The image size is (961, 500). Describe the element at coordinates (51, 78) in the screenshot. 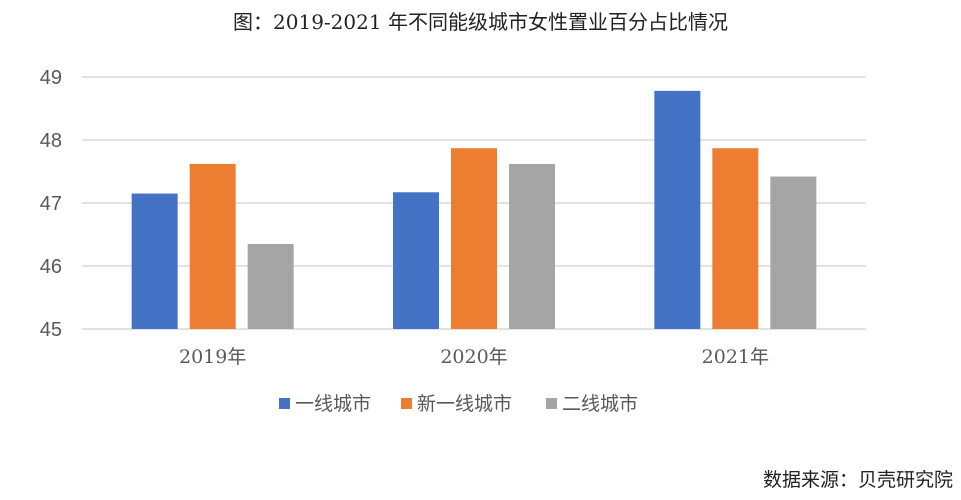

I see `y-tick-label: 49` at that location.